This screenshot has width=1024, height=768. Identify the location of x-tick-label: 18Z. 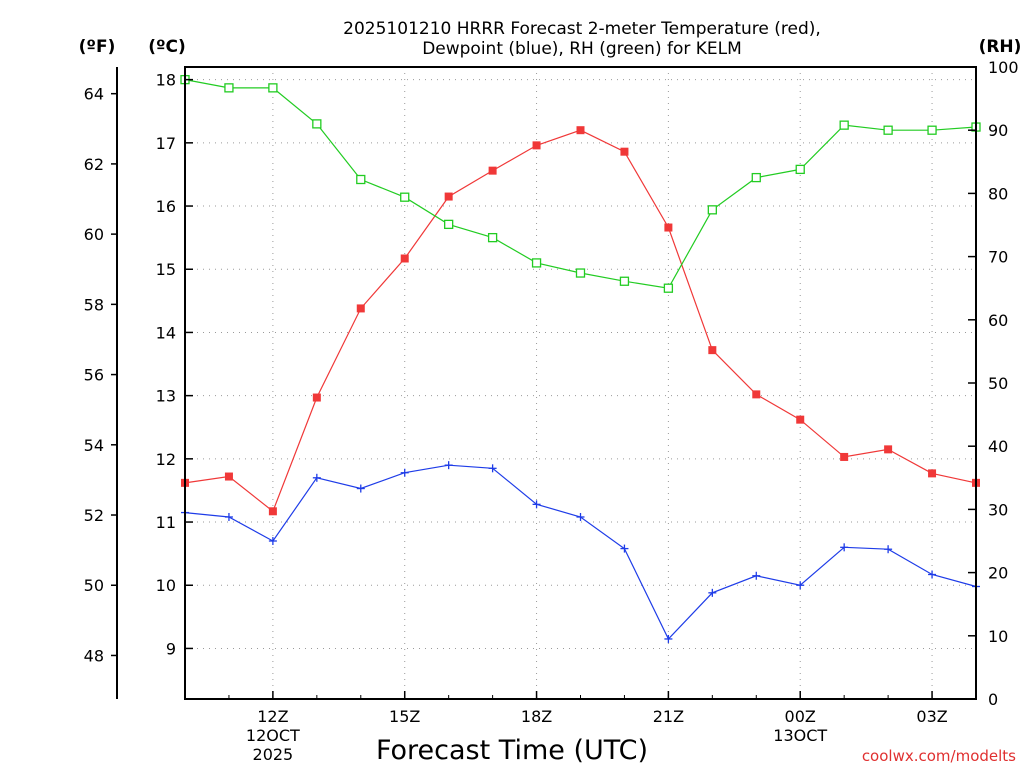
(536, 716).